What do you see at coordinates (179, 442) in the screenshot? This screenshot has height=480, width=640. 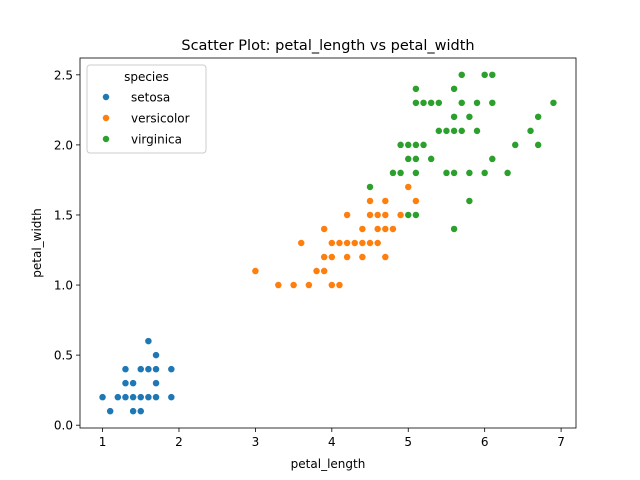 I see `x-tick-label: 2` at bounding box center [179, 442].